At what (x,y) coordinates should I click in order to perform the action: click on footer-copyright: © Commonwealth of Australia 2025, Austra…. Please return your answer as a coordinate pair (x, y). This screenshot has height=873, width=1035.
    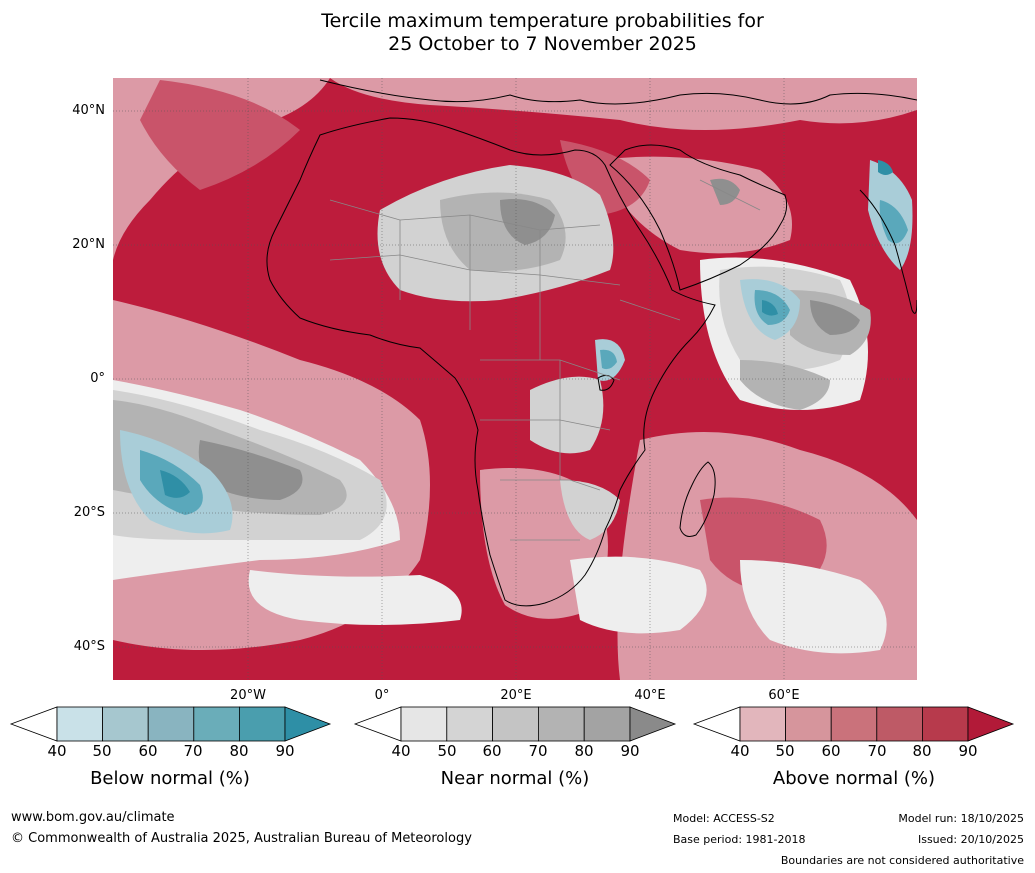
    Looking at the image, I should click on (241, 838).